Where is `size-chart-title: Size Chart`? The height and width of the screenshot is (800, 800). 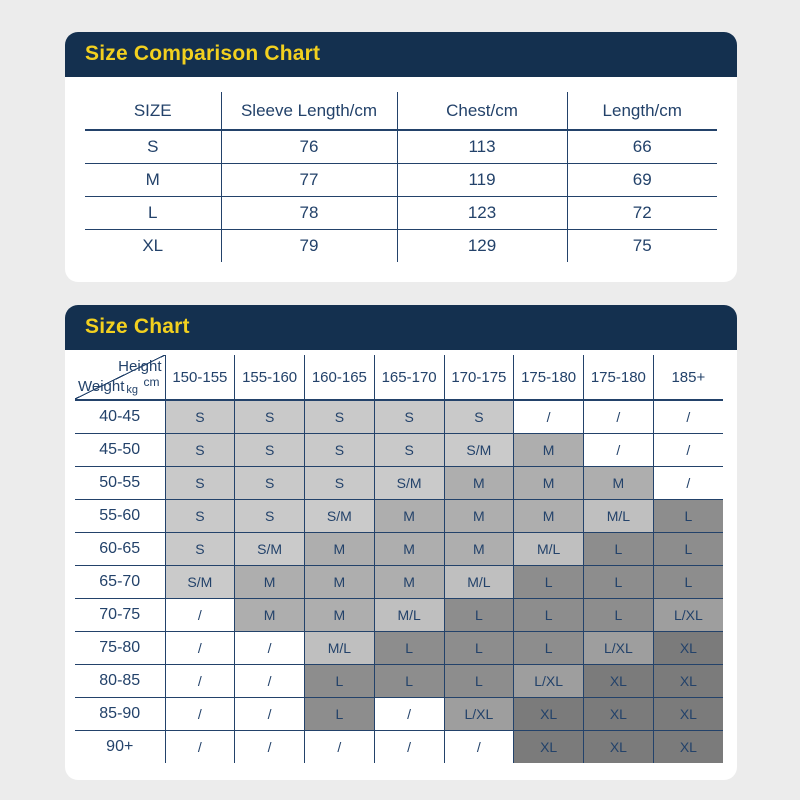
size-chart-title: Size Chart is located at coordinates (137, 326).